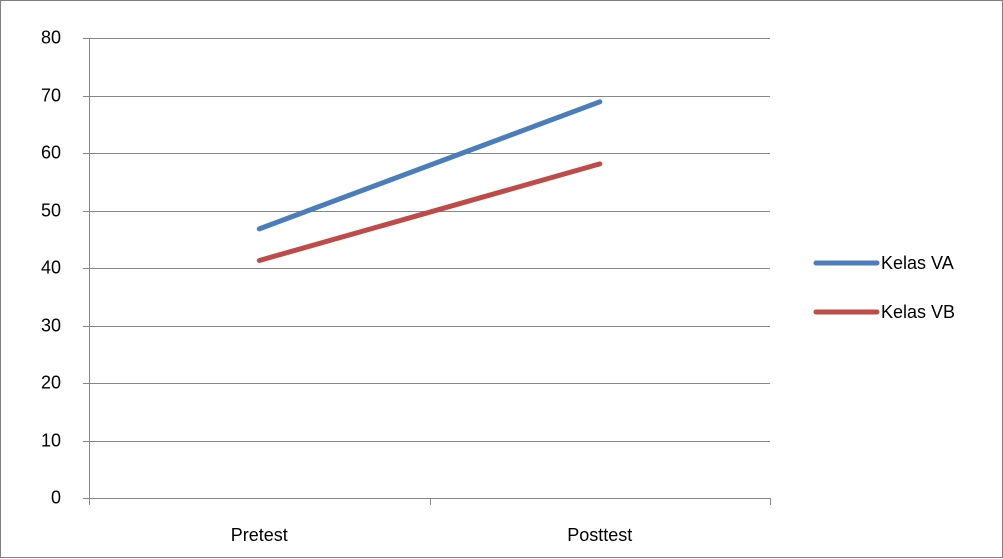 The image size is (1003, 559). What do you see at coordinates (51, 210) in the screenshot?
I see `y-tick-label: 50` at bounding box center [51, 210].